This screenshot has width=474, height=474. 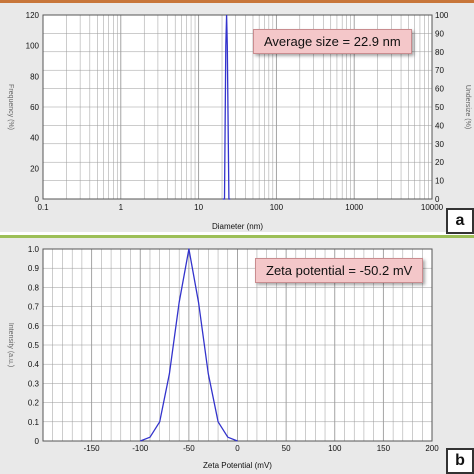 What do you see at coordinates (432, 207) in the screenshot?
I see `x-tick-label: 10000` at bounding box center [432, 207].